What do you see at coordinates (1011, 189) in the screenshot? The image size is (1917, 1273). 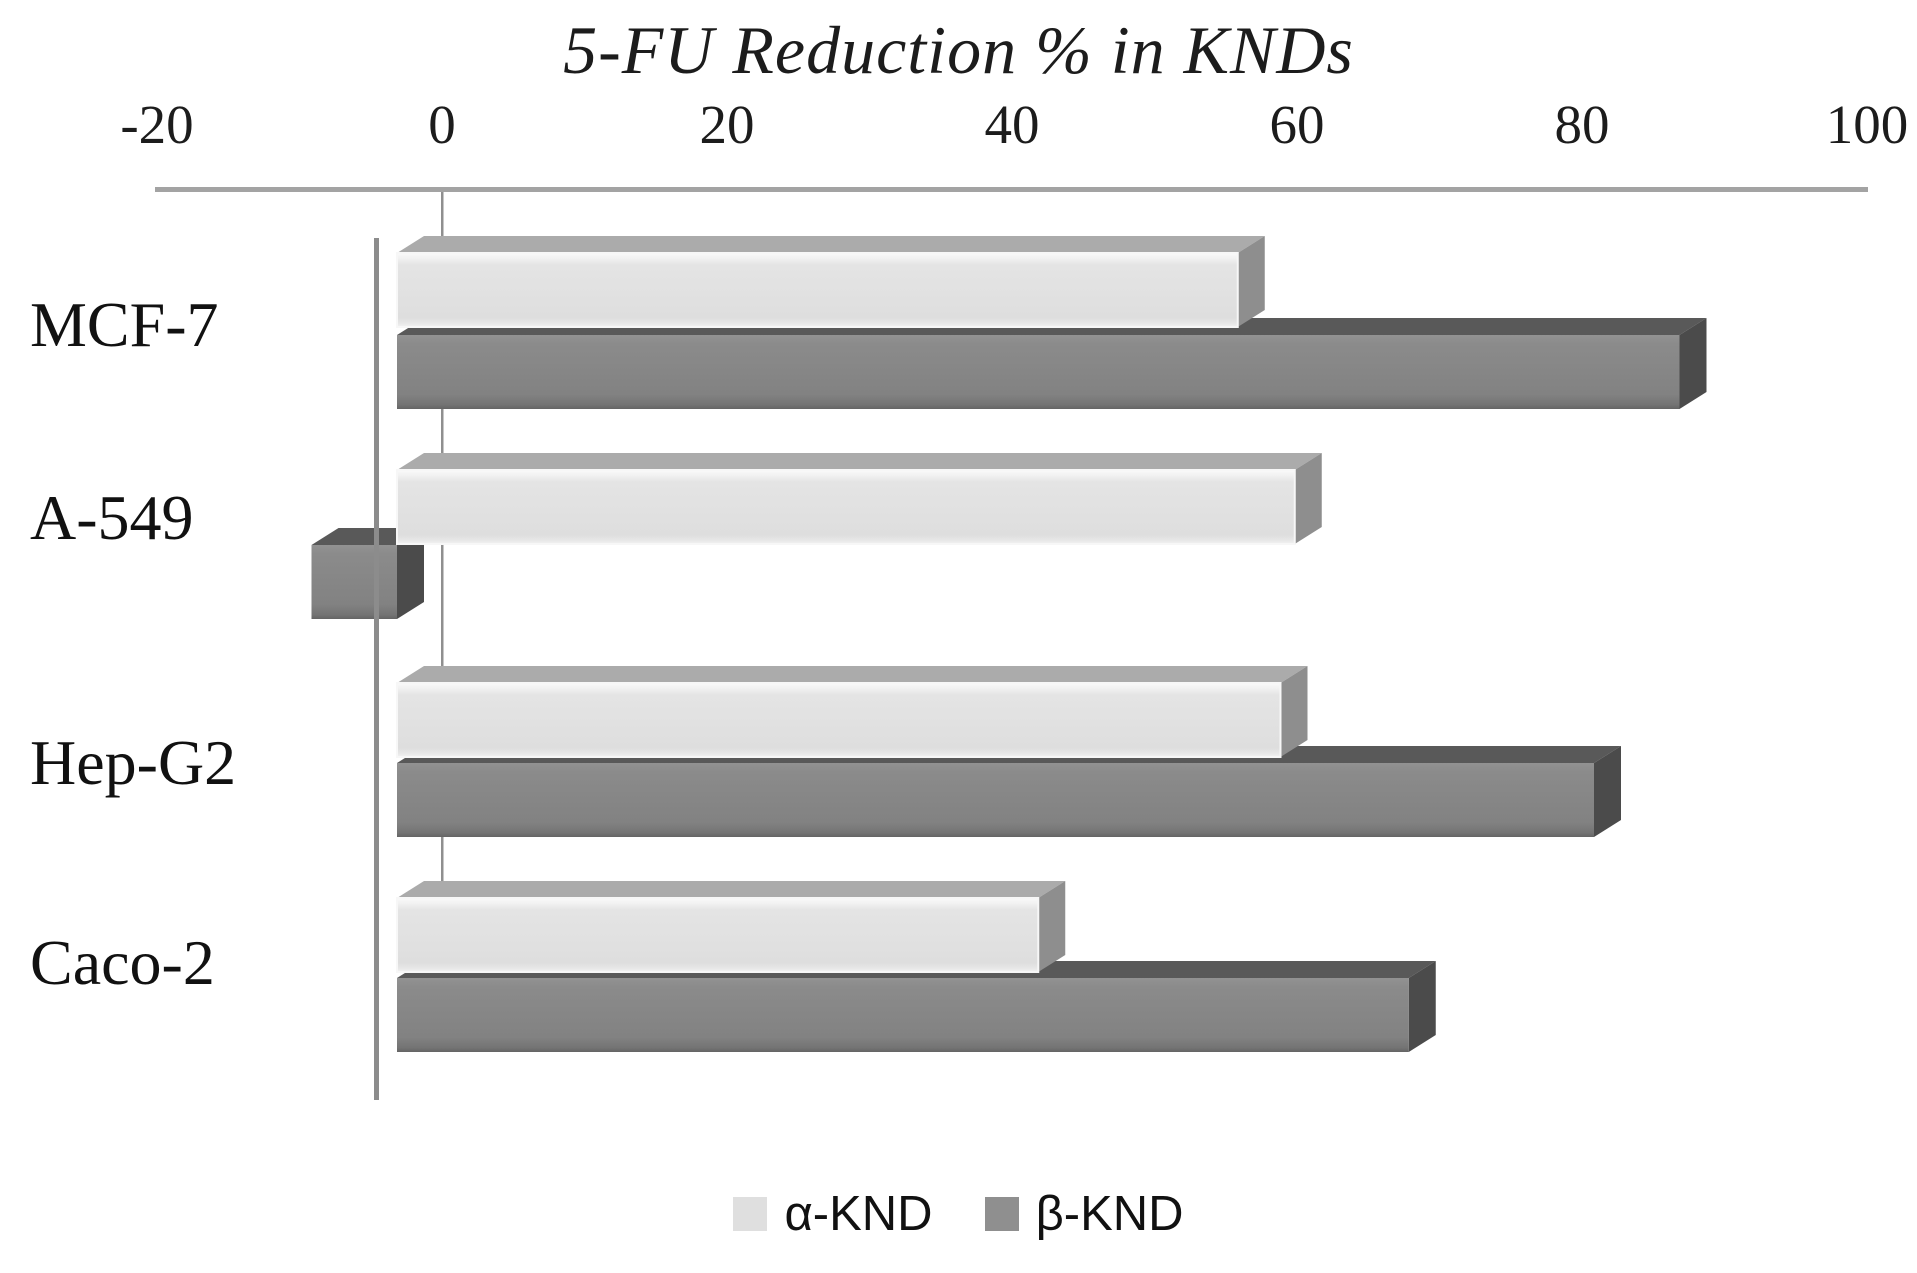 I see `x-axis-line` at bounding box center [1011, 189].